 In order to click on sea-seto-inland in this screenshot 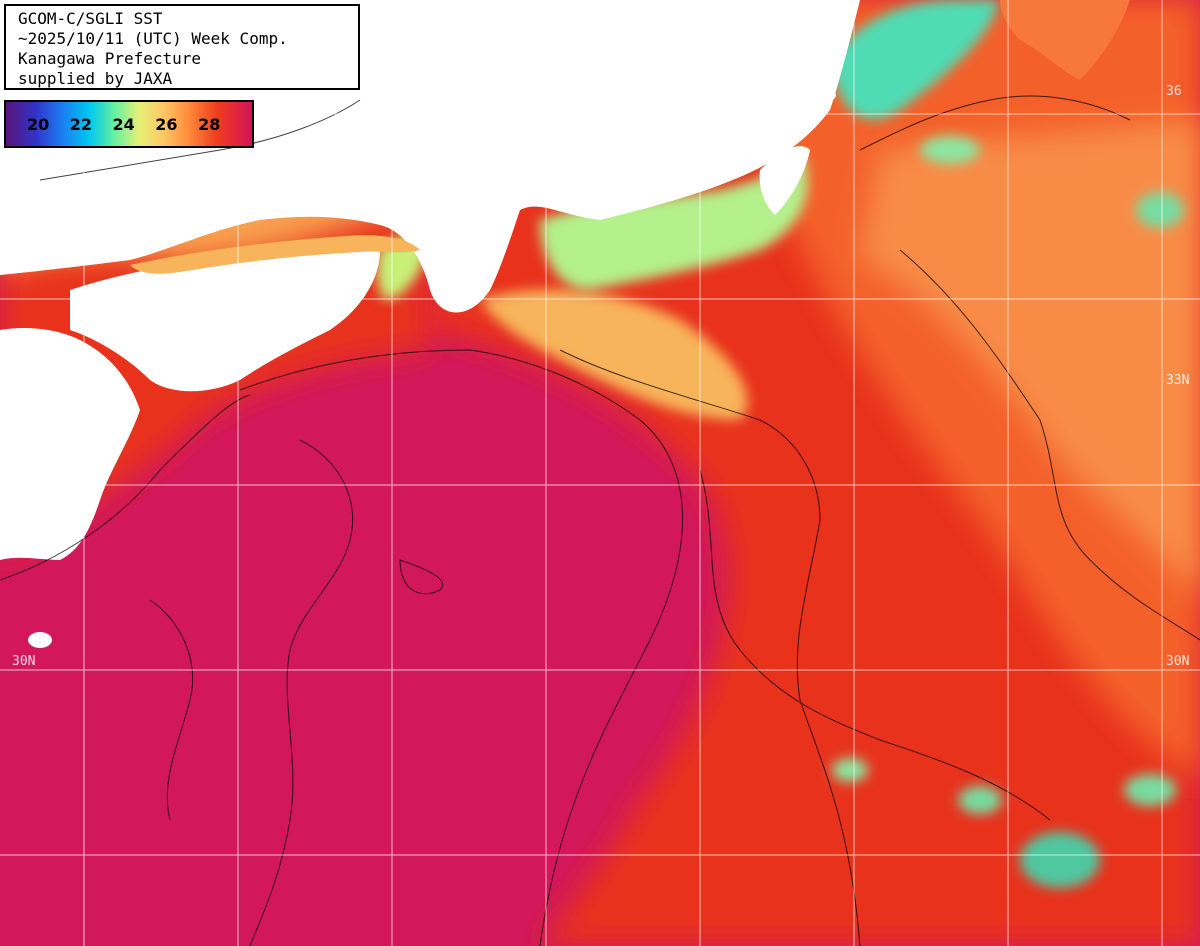, I will do `click(275, 254)`.